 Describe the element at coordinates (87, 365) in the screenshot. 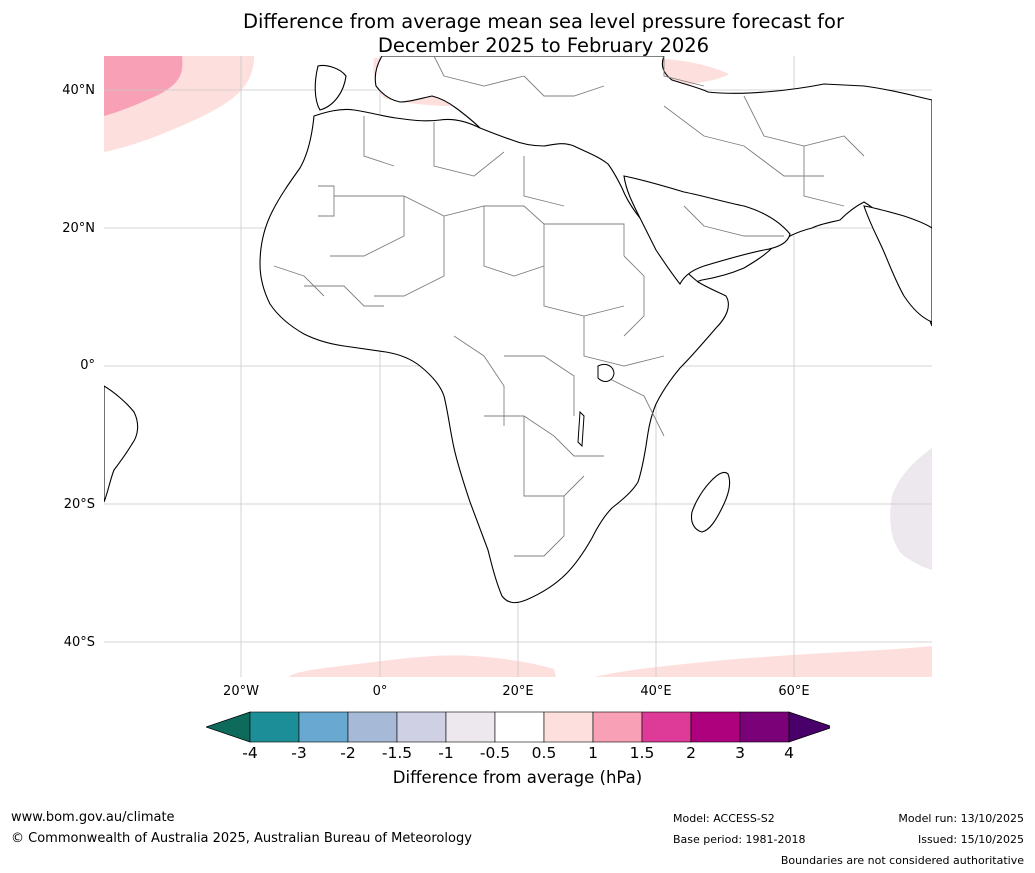

I see `lat-label-0: 0°` at that location.